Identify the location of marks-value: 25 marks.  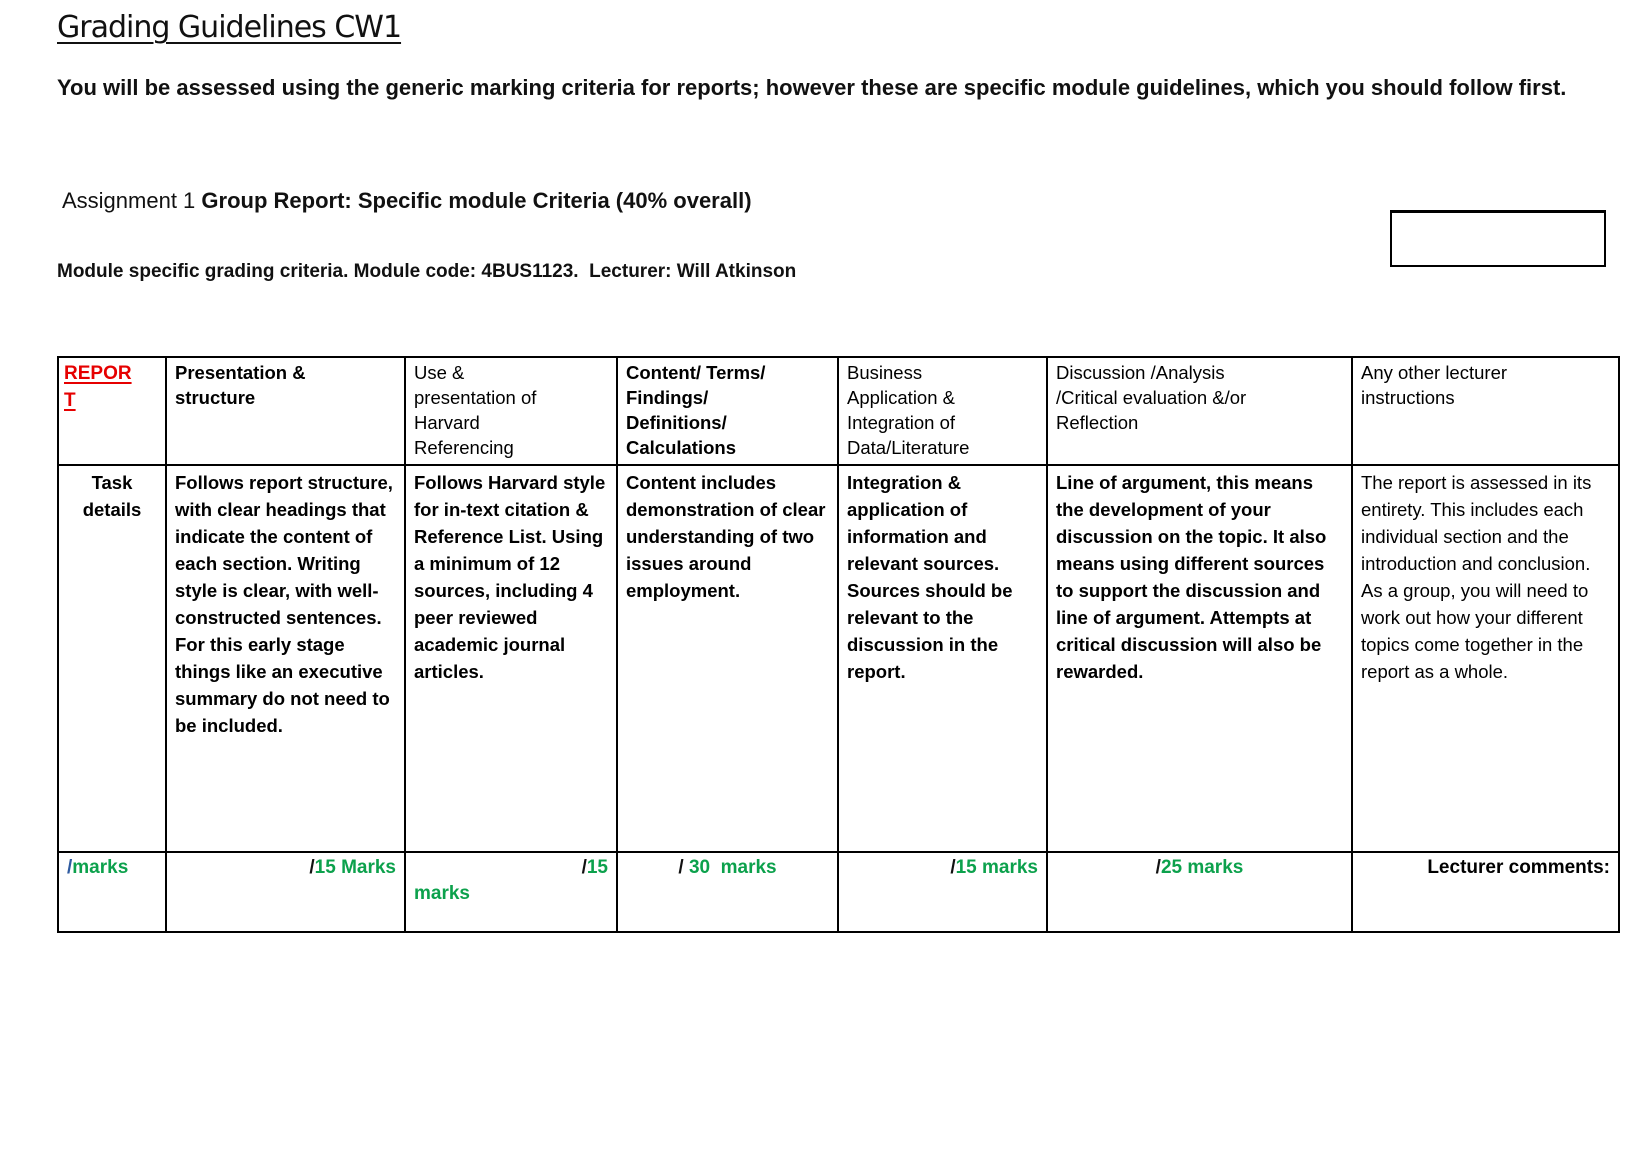
(1202, 867).